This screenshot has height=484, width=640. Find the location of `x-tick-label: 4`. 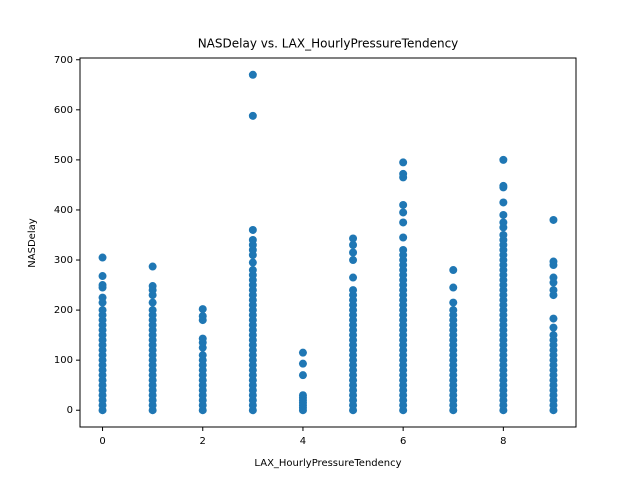

x-tick-label: 4 is located at coordinates (303, 441).